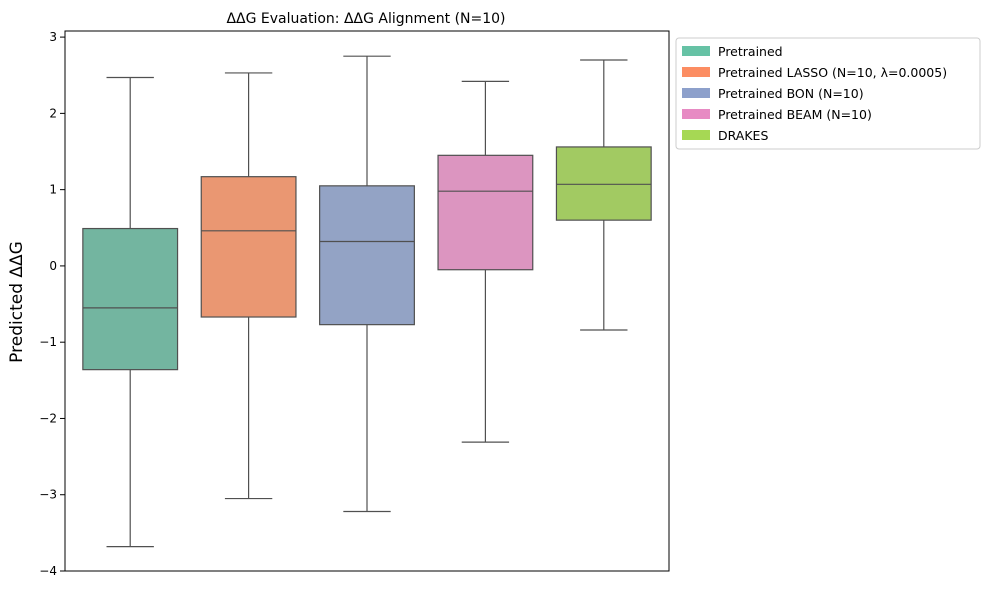 The height and width of the screenshot is (589, 990). I want to click on y-axis-ticks: −4 −3 −2 −1 0 1 2 3, so click(52, 304).